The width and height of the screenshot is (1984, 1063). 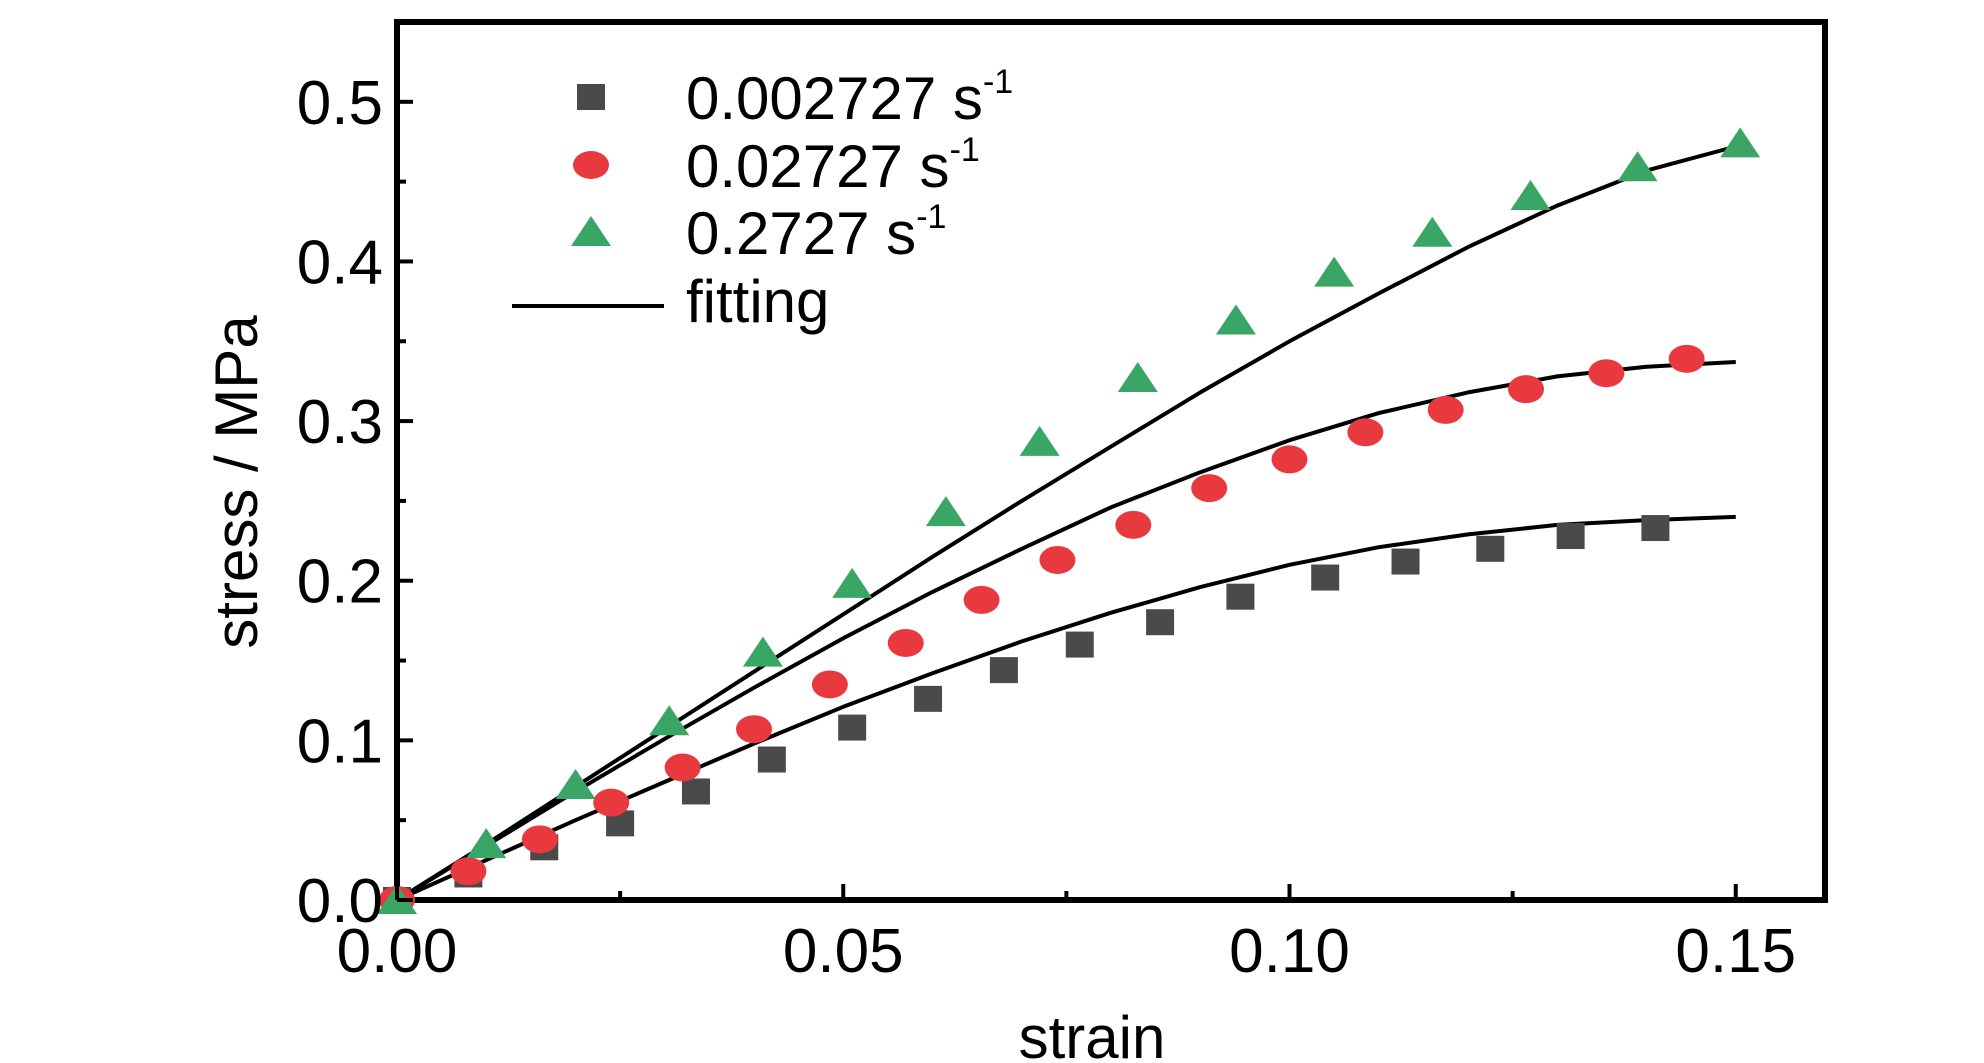 I want to click on legend-label: 0.2727 s-1, so click(x=816, y=232).